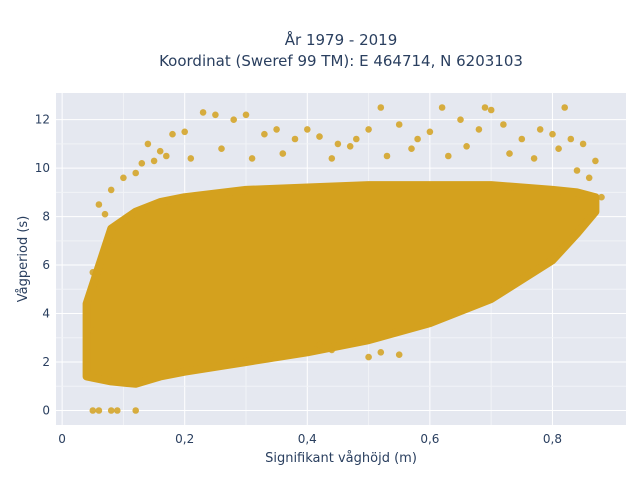 Image resolution: width=640 pixels, height=484 pixels. What do you see at coordinates (23, 259) in the screenshot?
I see `y-axis-title: Vågperiod (s)` at bounding box center [23, 259].